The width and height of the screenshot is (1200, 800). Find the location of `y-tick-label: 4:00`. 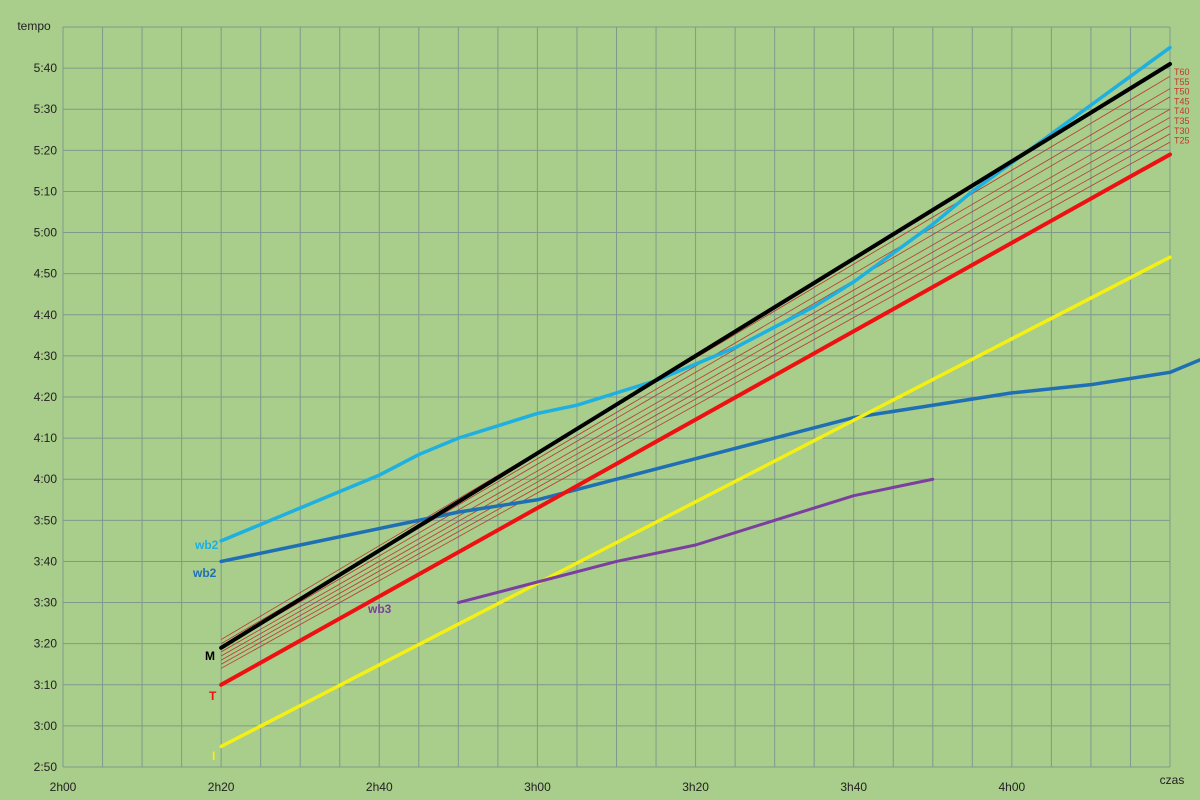

y-tick-label: 4:00 is located at coordinates (46, 479).